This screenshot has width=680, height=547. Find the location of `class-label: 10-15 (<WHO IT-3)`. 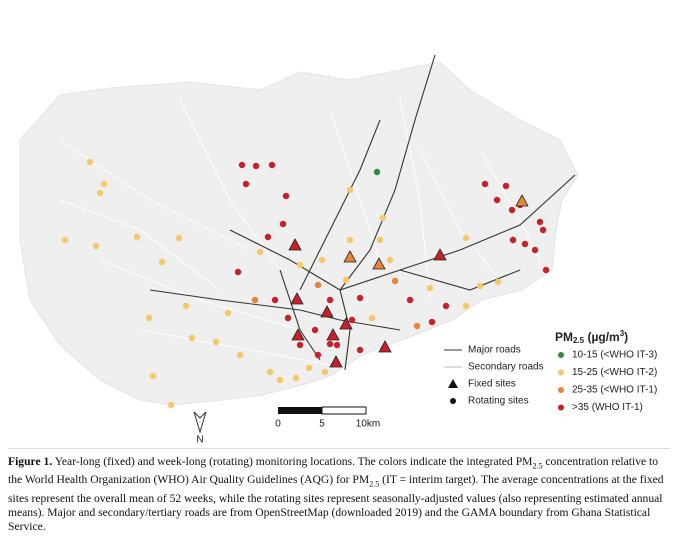

class-label: 10-15 (<WHO IT-3) is located at coordinates (614, 355).